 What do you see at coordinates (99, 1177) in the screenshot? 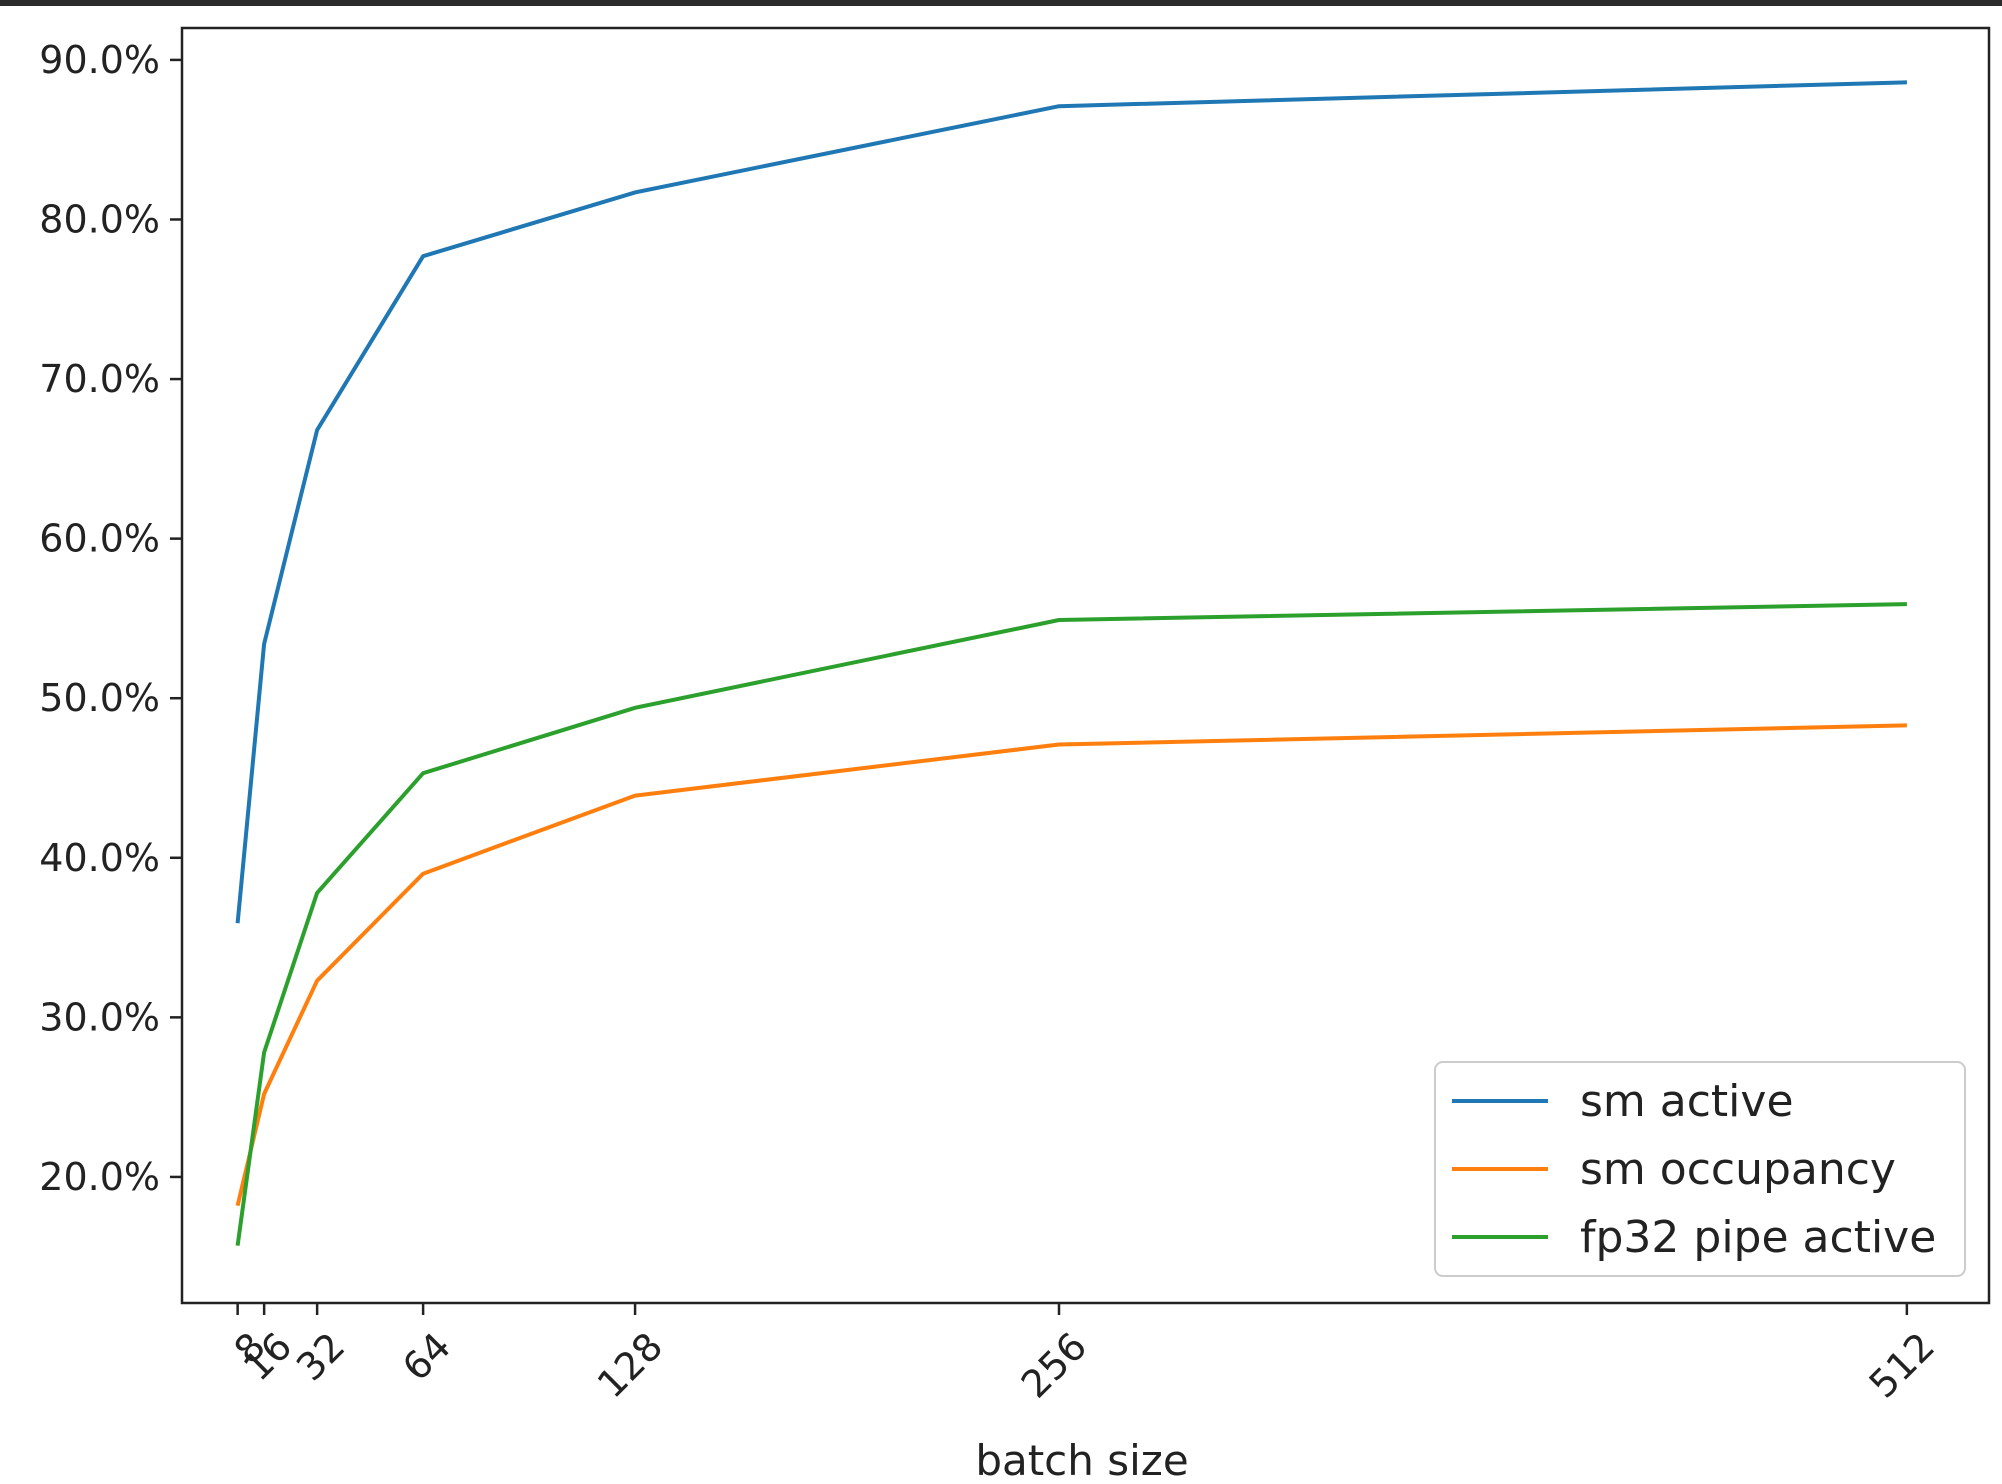
I see `y-tick-label: 20.0%` at bounding box center [99, 1177].